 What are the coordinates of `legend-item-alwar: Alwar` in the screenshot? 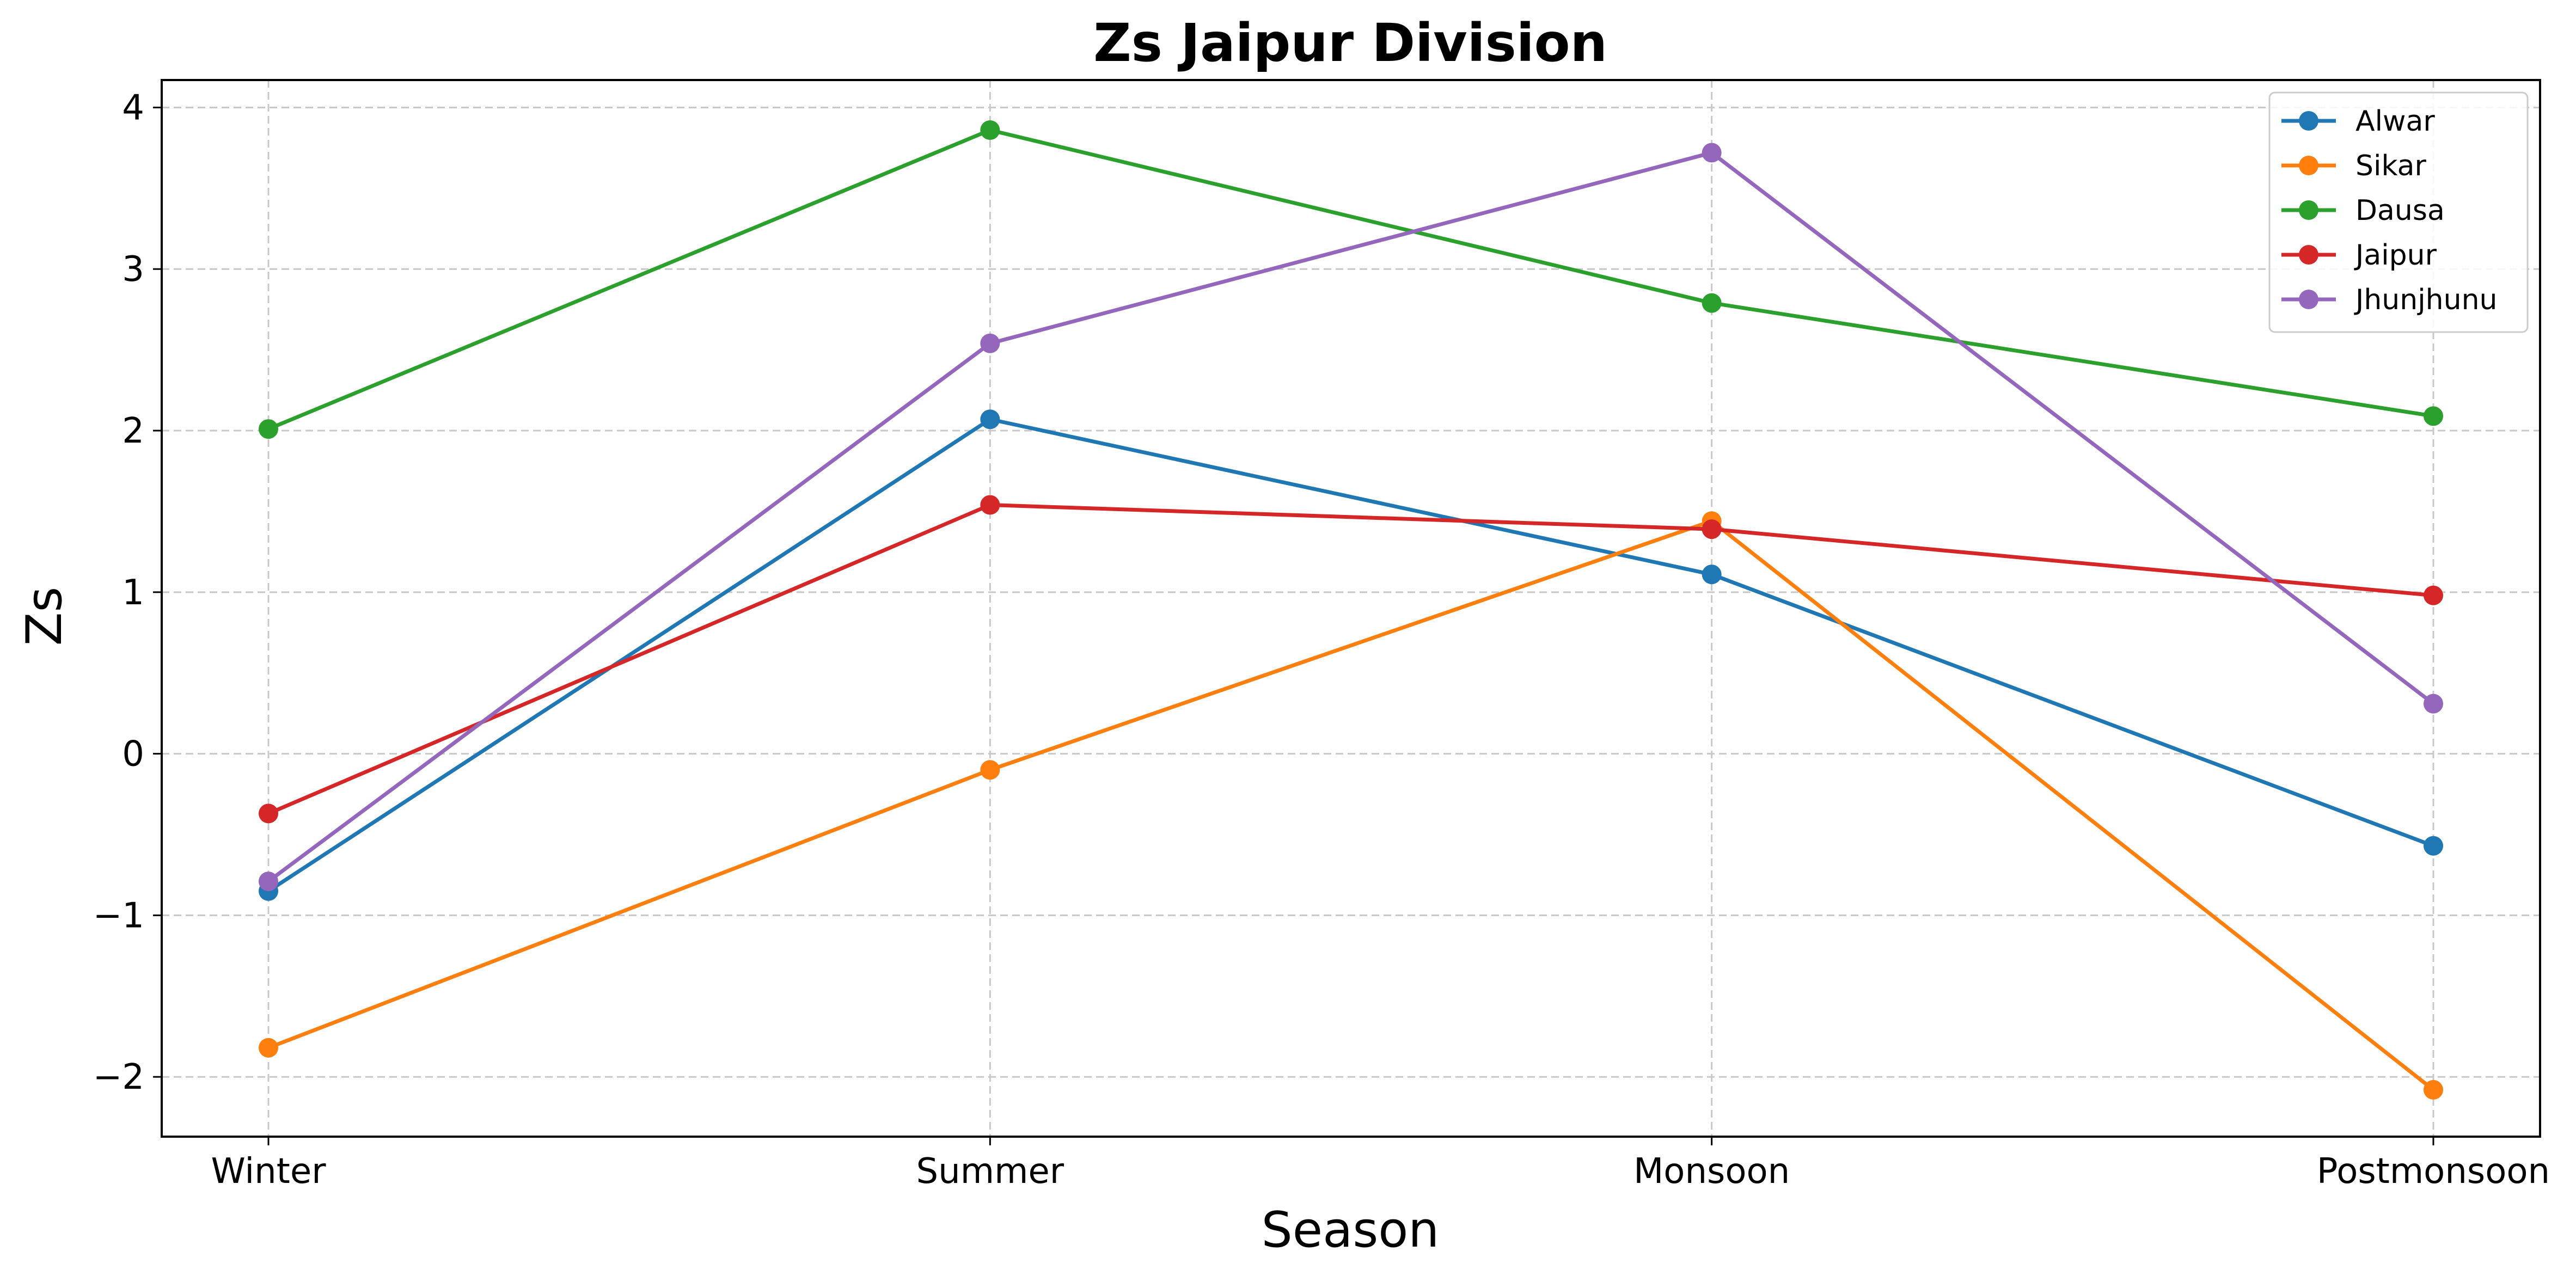 It's located at (2358, 121).